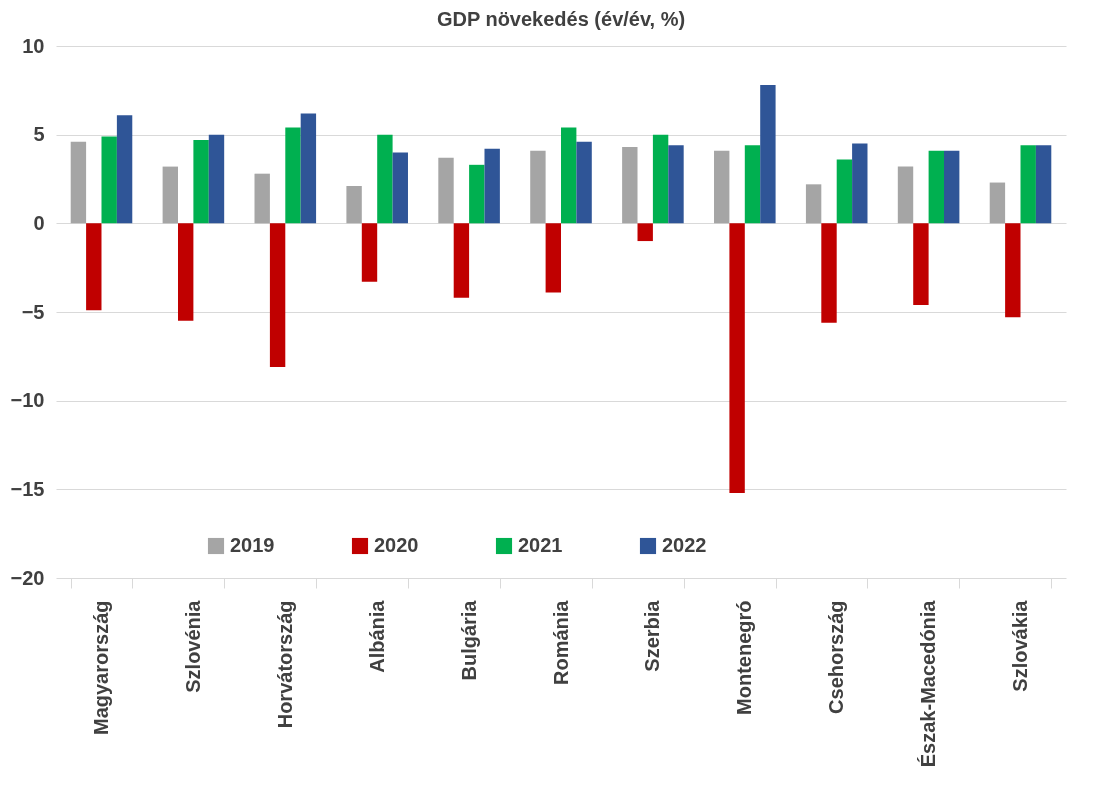 The width and height of the screenshot is (1104, 809). What do you see at coordinates (27, 400) in the screenshot?
I see `y-tick-label: −10` at bounding box center [27, 400].